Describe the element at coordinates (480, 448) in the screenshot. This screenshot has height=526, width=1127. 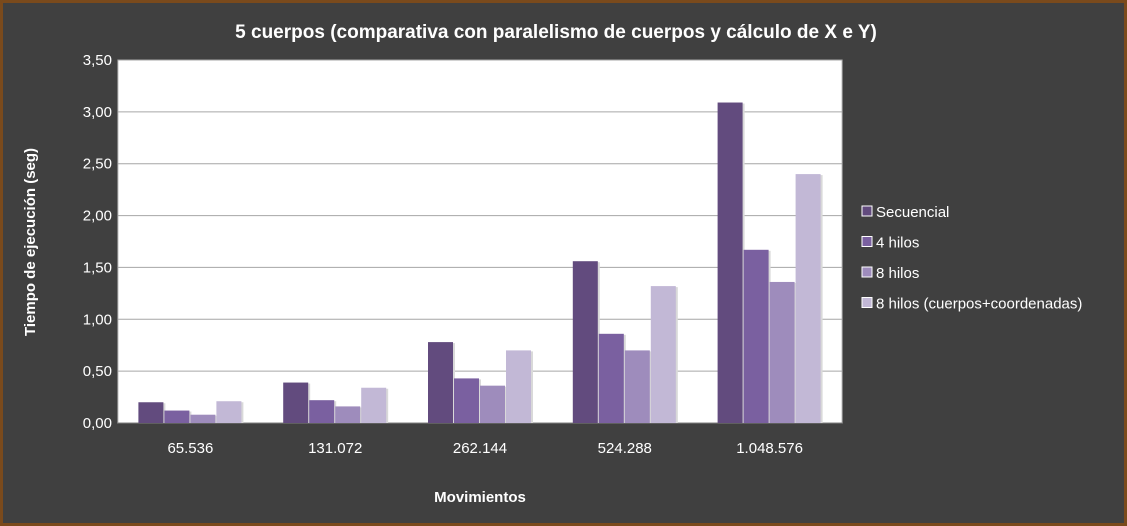
I see `x-tick-label: 262.144` at that location.